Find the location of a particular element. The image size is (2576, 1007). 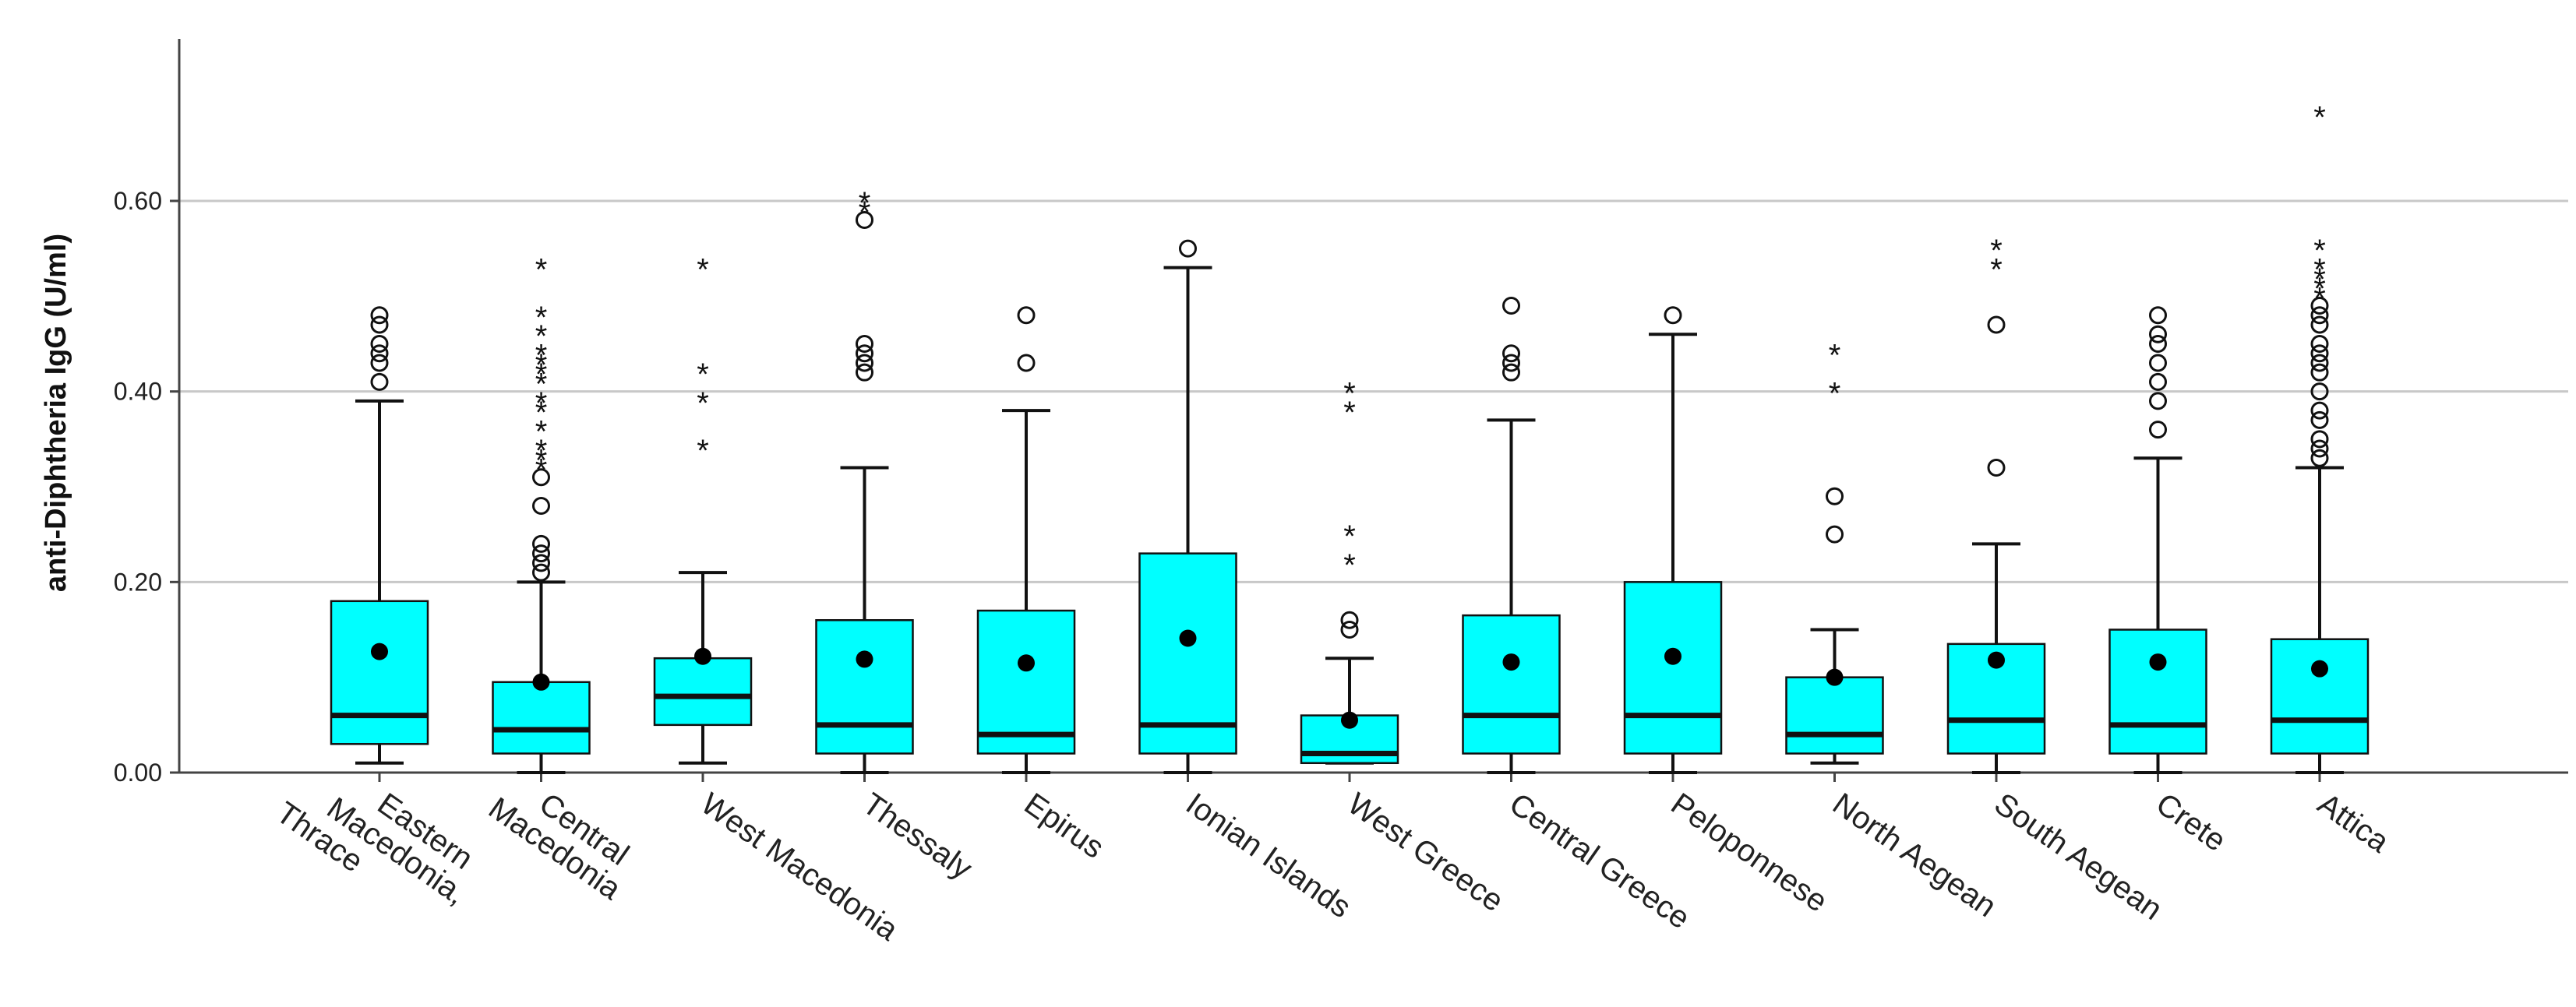

category-label: Peloponnese is located at coordinates (1749, 853).